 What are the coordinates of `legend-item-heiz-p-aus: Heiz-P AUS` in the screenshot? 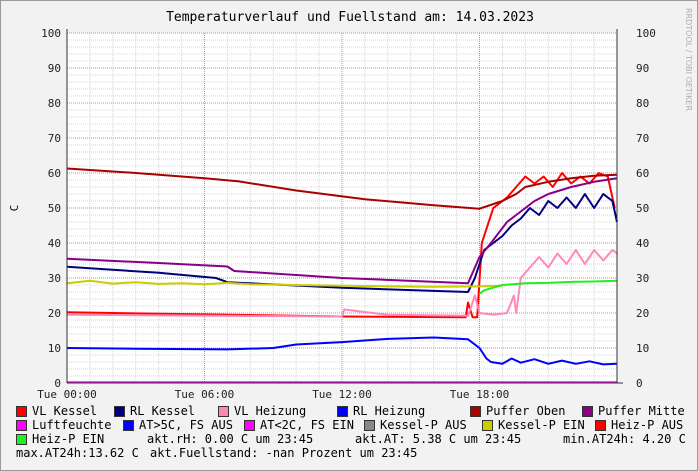 It's located at (639, 425).